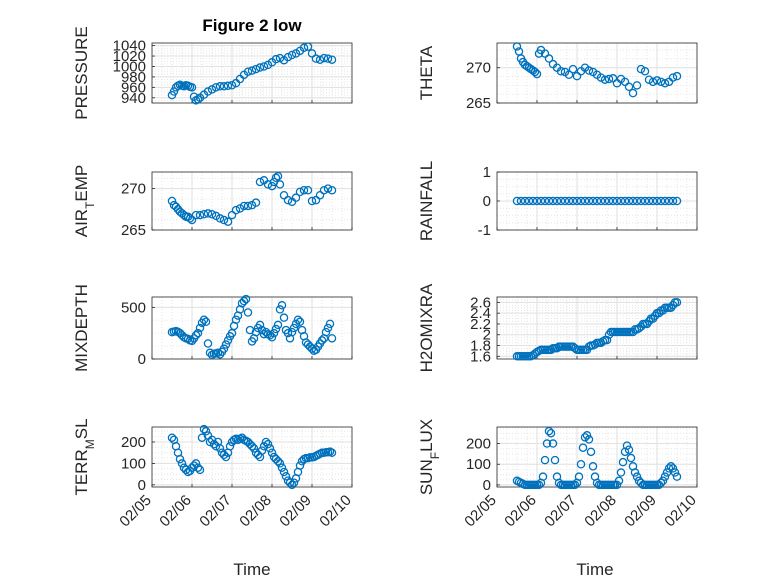 The width and height of the screenshot is (778, 583). I want to click on x-tick-label: 02/09, so click(295, 511).